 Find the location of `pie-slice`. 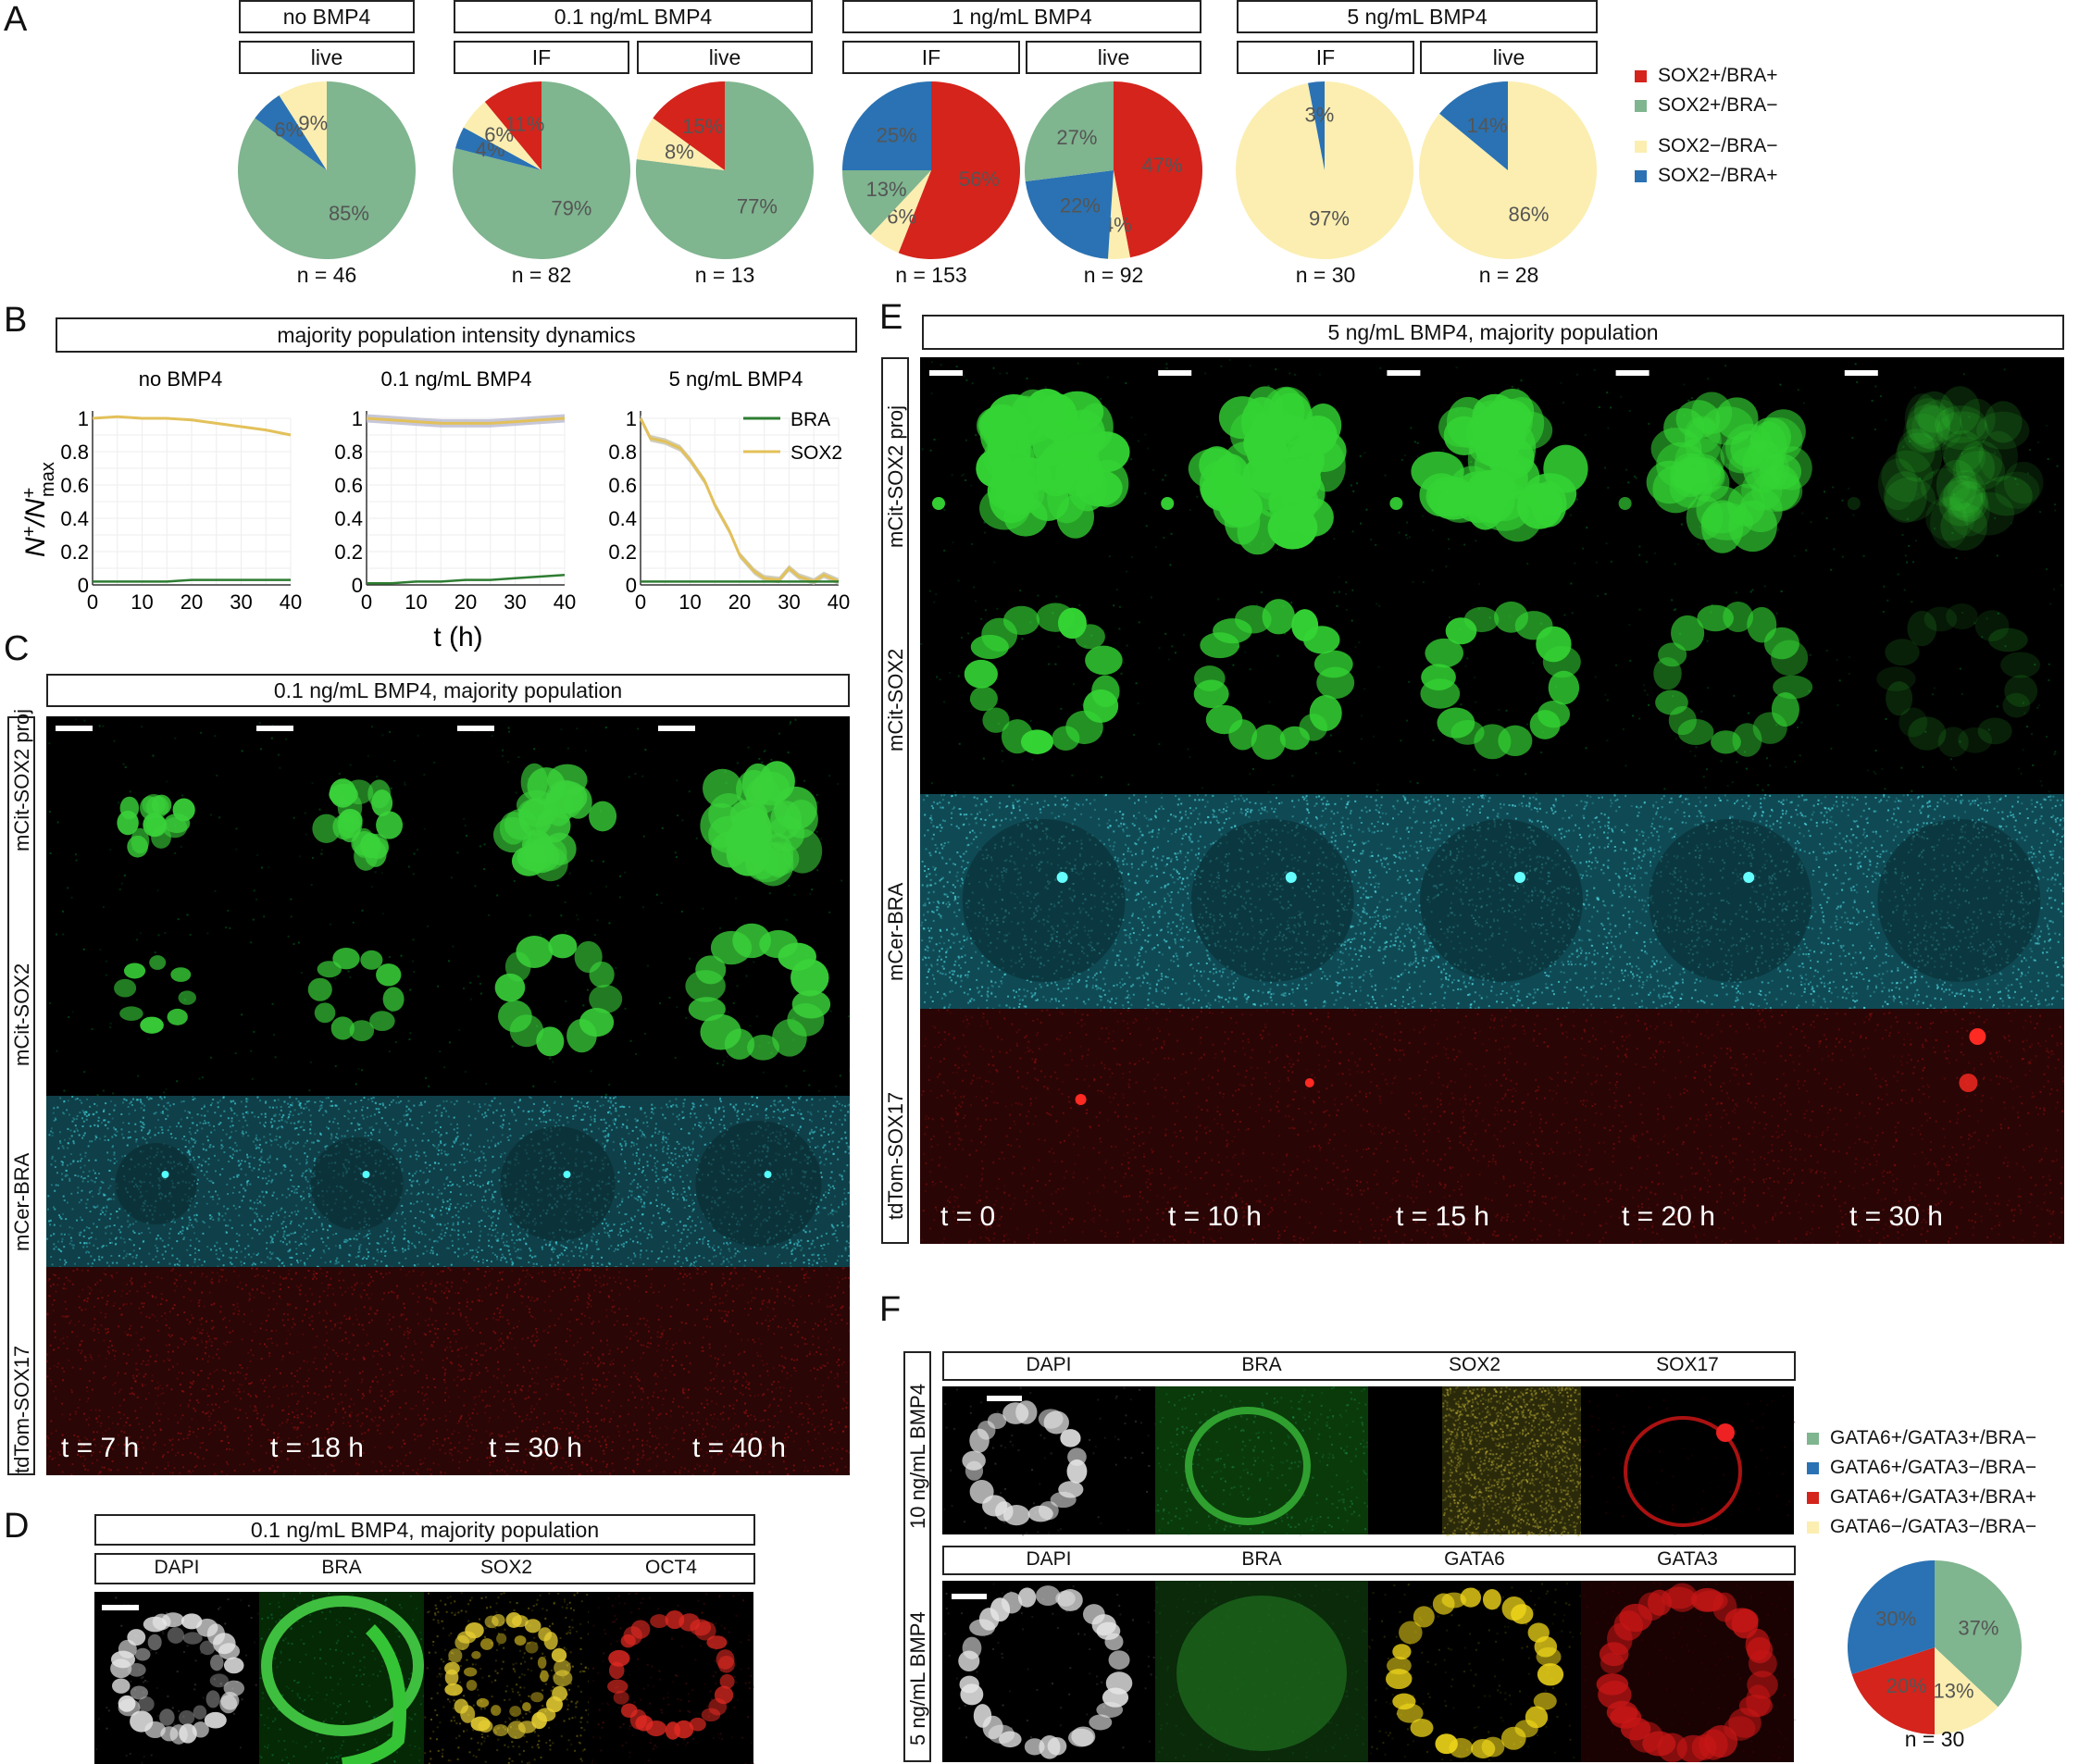

pie-slice is located at coordinates (1158, 169).